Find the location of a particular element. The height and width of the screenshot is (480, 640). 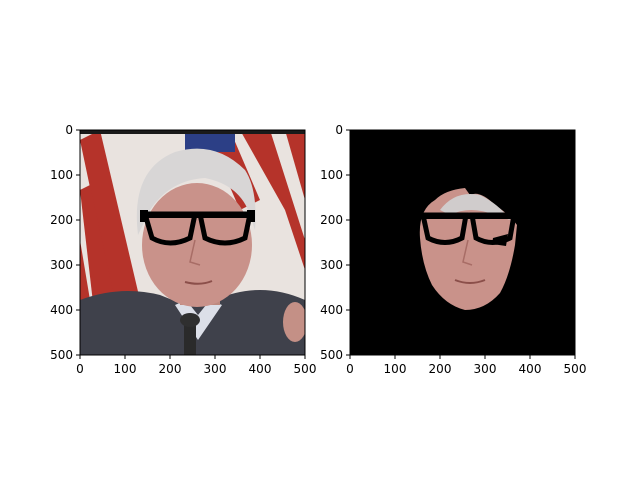

right-ytick-label: 300 is located at coordinates (331, 265).